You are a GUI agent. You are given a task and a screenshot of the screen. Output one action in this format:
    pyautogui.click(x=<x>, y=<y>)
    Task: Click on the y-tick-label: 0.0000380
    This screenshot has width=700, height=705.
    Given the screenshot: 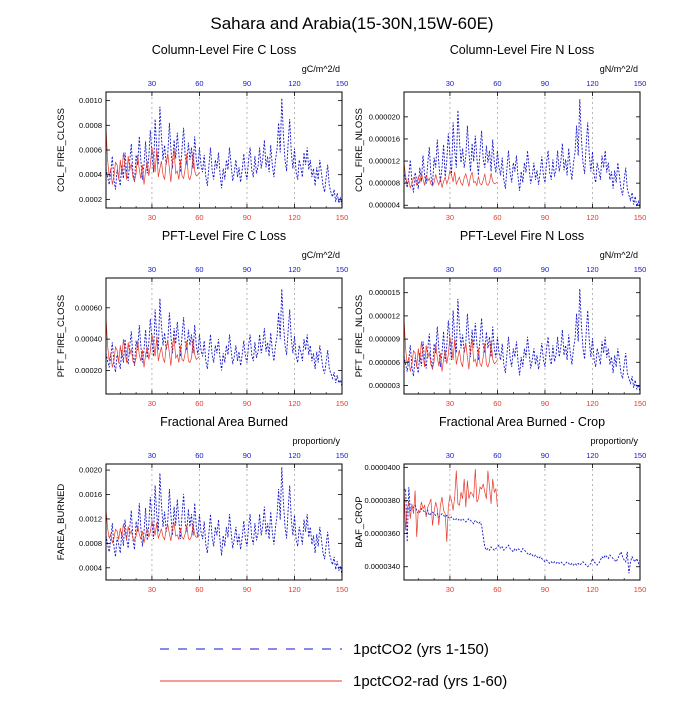 What is the action you would take?
    pyautogui.click(x=382, y=500)
    